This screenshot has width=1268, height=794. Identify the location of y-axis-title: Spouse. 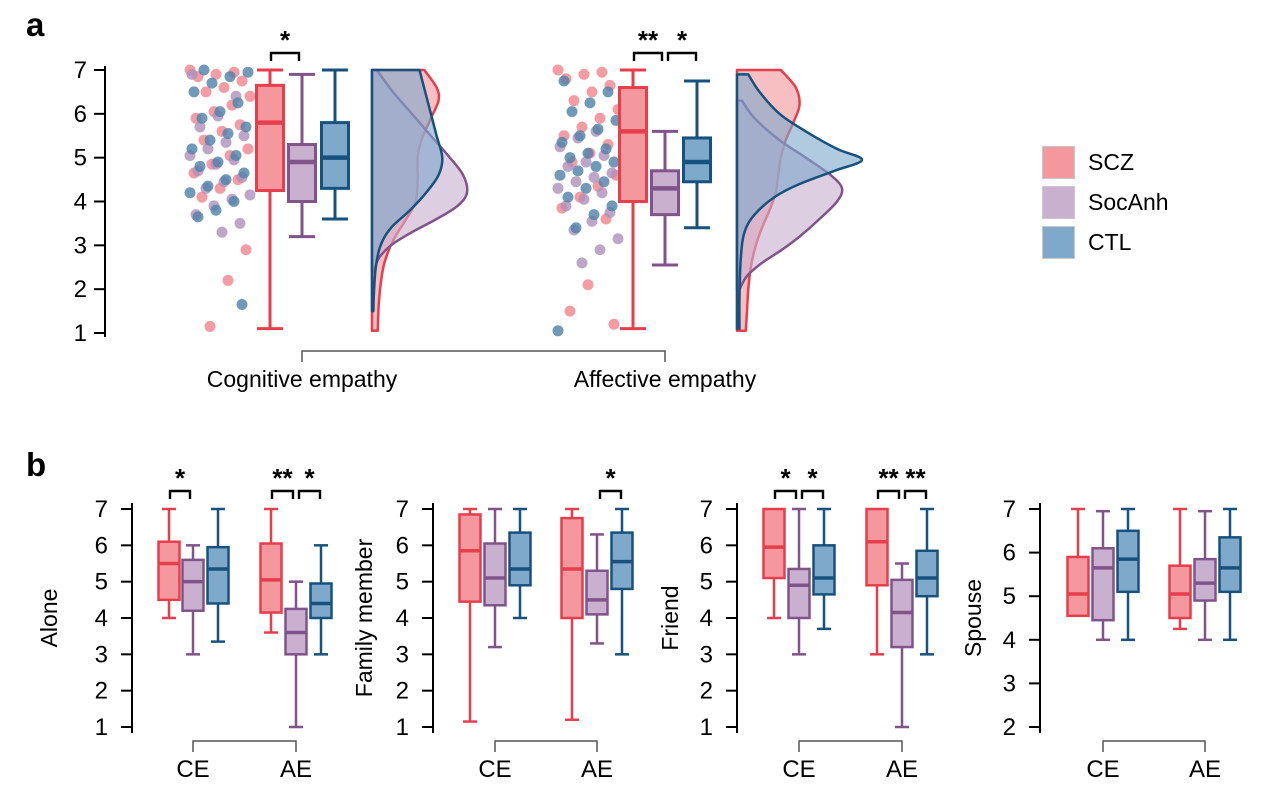
(973, 618).